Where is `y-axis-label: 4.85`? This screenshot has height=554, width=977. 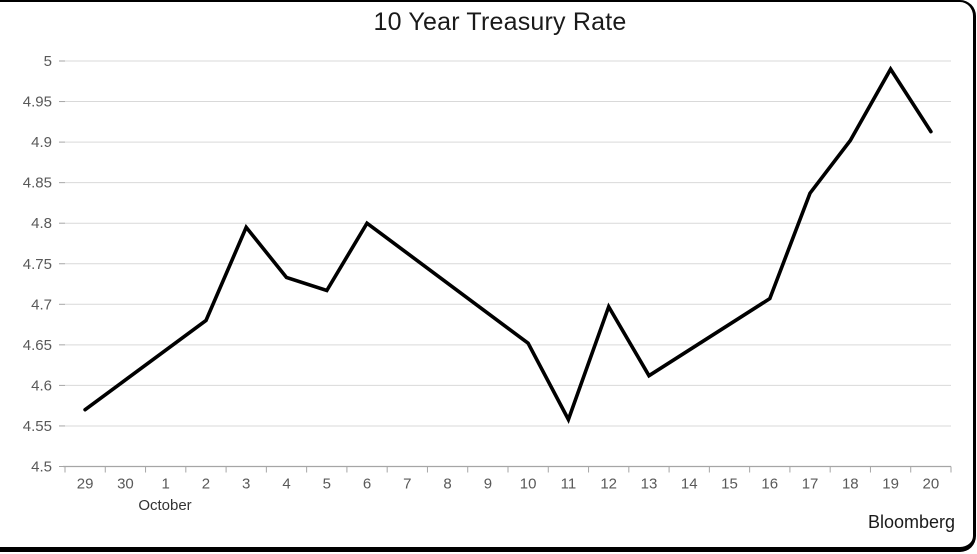 y-axis-label: 4.85 is located at coordinates (37, 183).